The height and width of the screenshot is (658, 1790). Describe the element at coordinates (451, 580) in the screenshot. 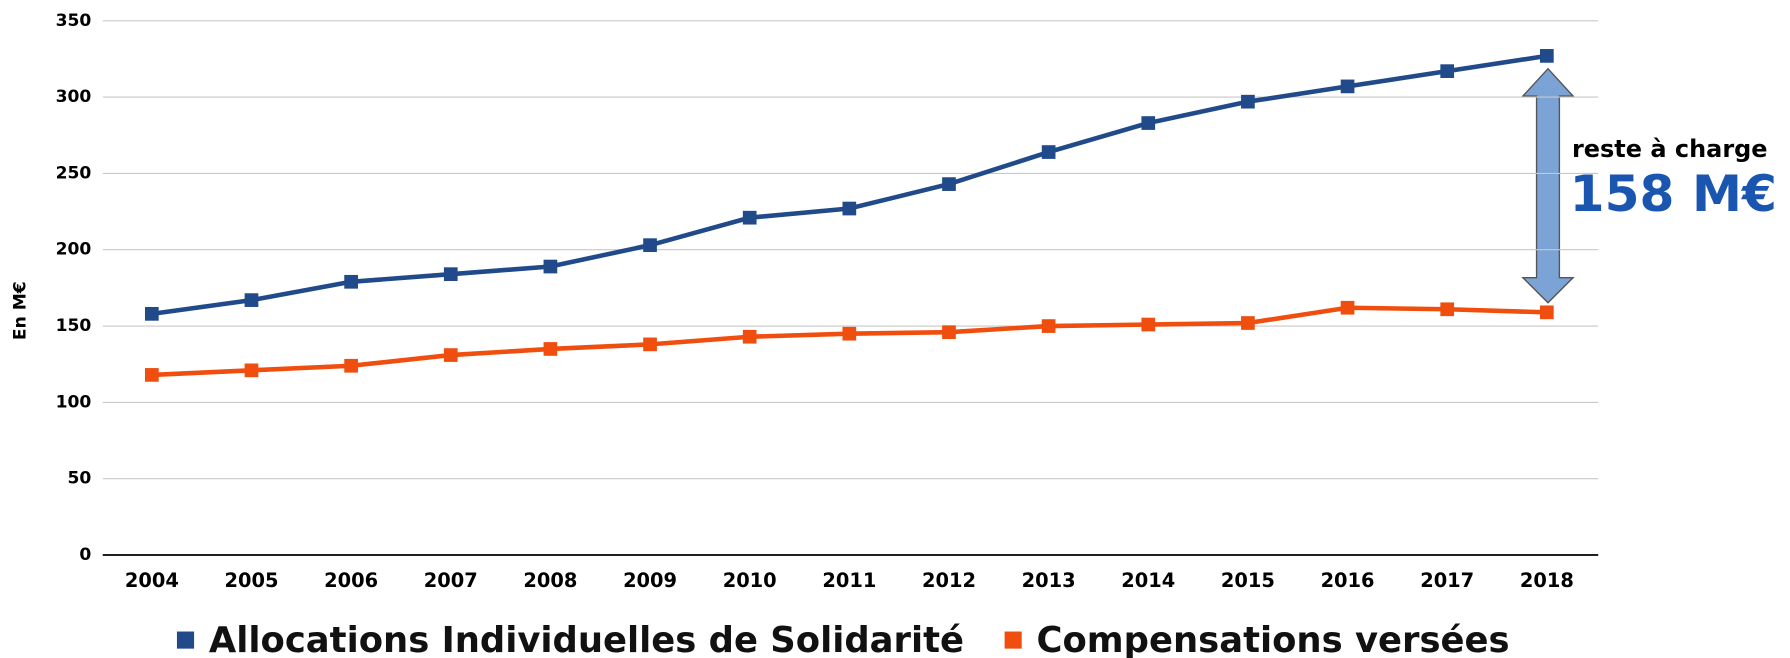

I see `x-tick-label: 2007` at that location.